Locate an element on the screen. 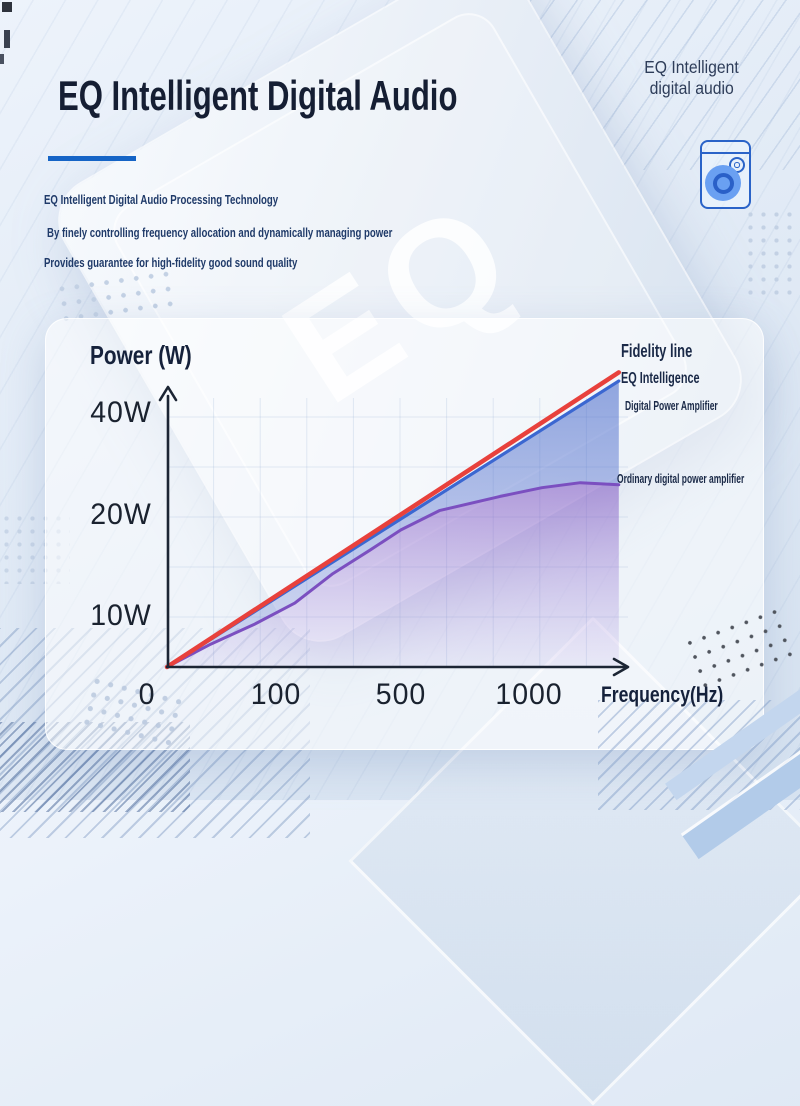 The image size is (800, 1106). x-axis-title: Frequency(Hz) is located at coordinates (662, 694).